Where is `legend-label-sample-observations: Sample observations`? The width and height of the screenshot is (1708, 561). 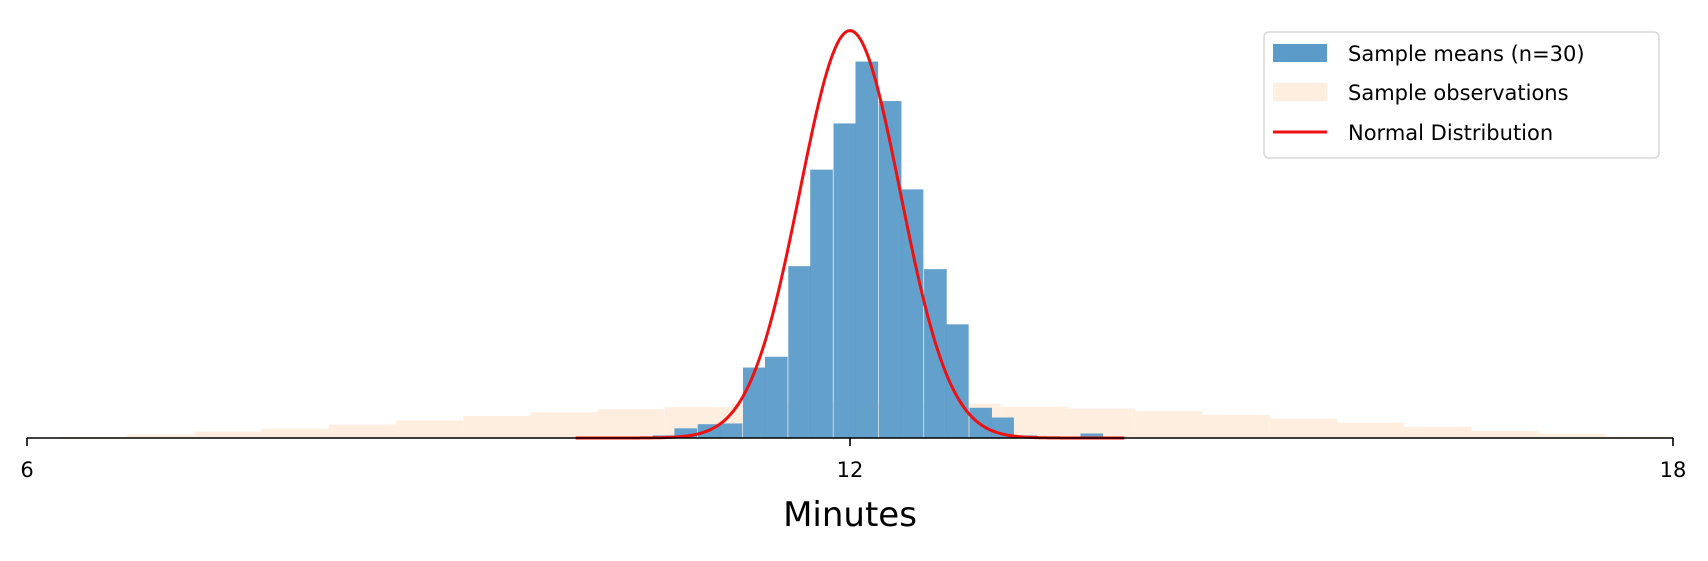
legend-label-sample-observations: Sample observations is located at coordinates (1458, 93).